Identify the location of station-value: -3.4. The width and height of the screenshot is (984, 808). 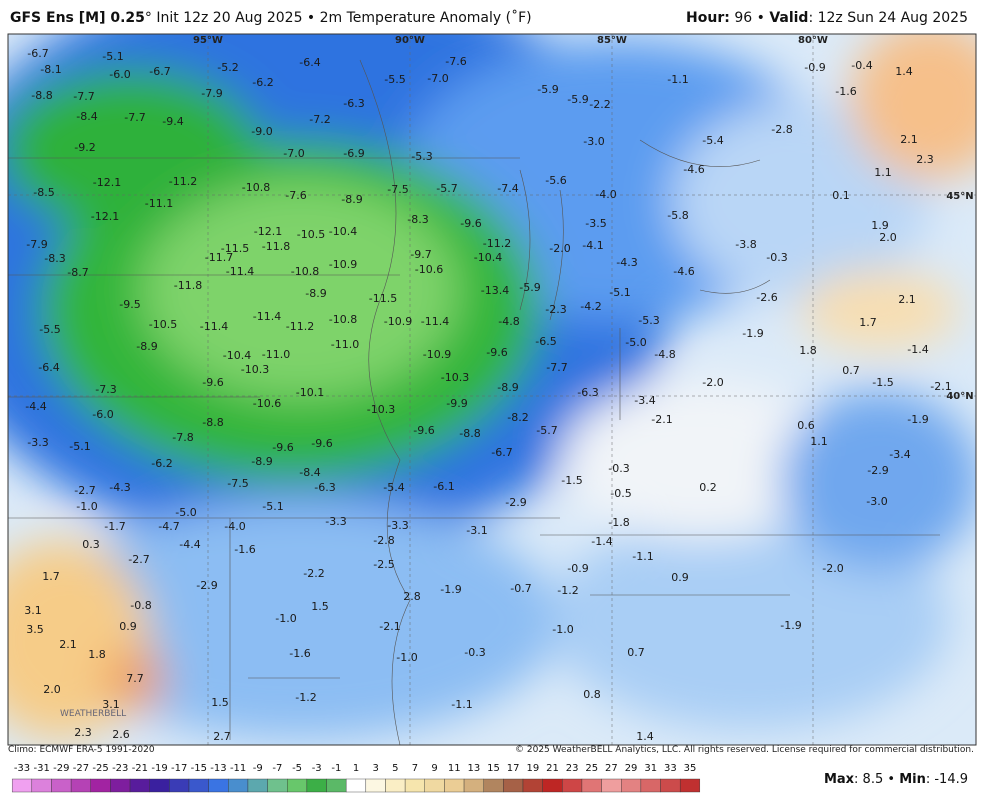
(899, 454).